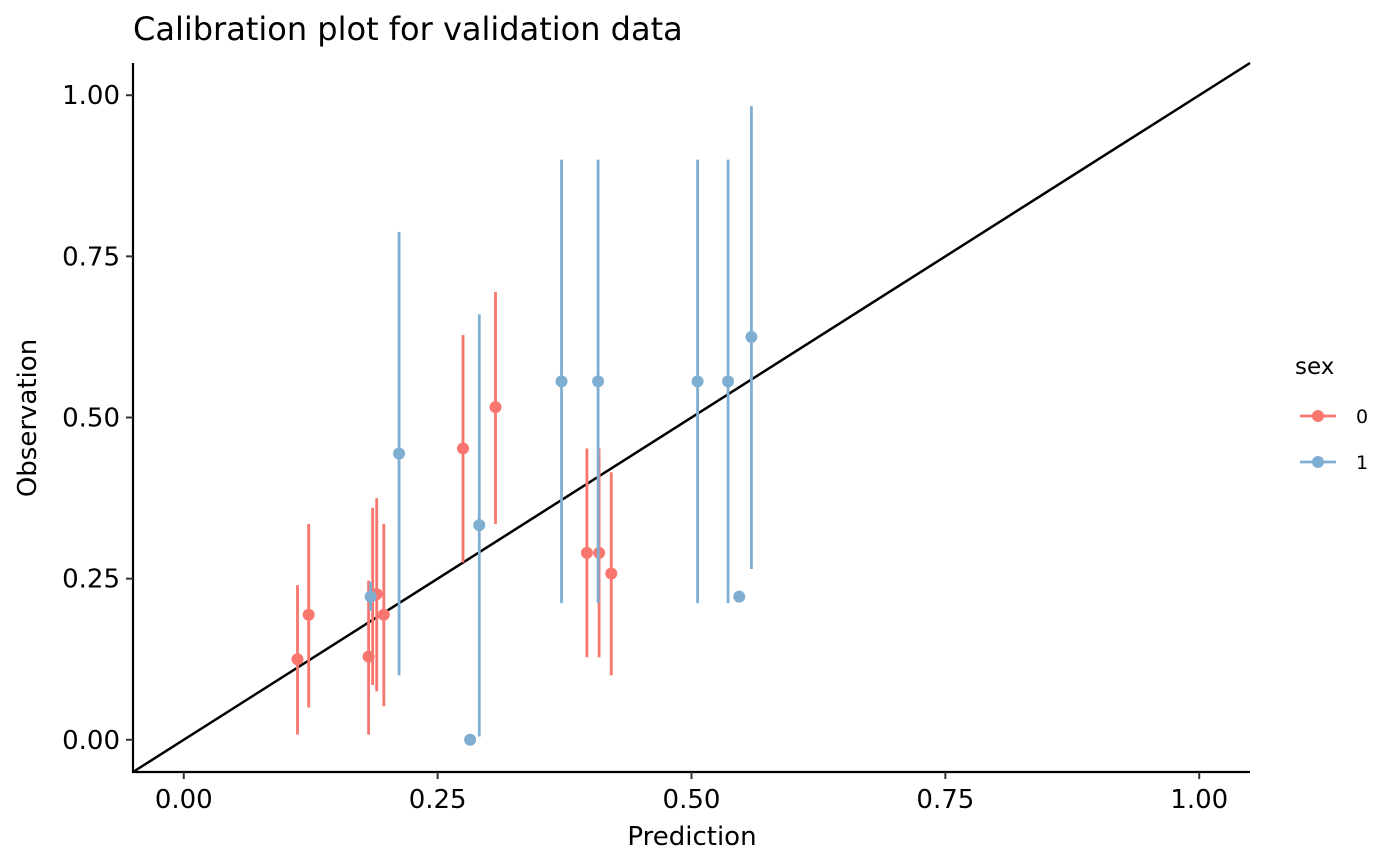 The image size is (1400, 865). Describe the element at coordinates (91, 419) in the screenshot. I see `y-tick-label: 0.50` at that location.